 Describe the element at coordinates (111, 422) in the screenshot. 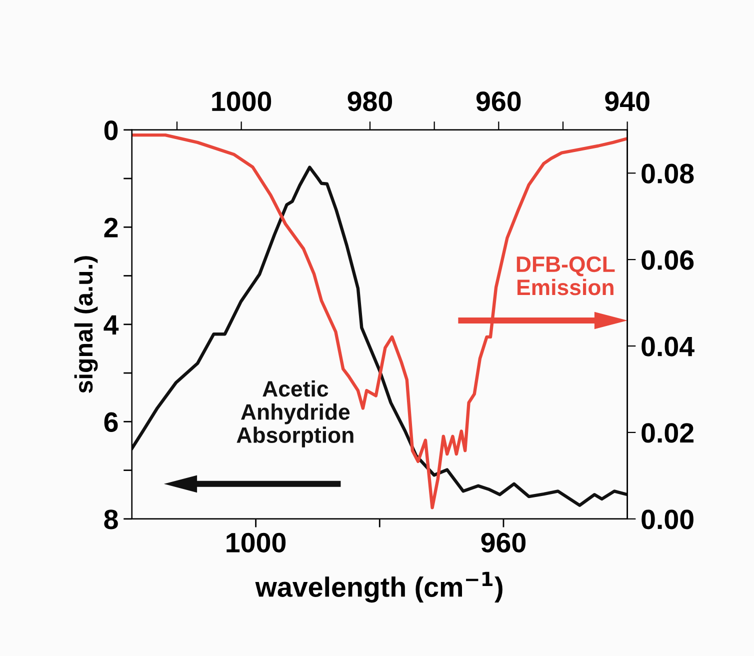

I see `y-tick-label: 6` at that location.